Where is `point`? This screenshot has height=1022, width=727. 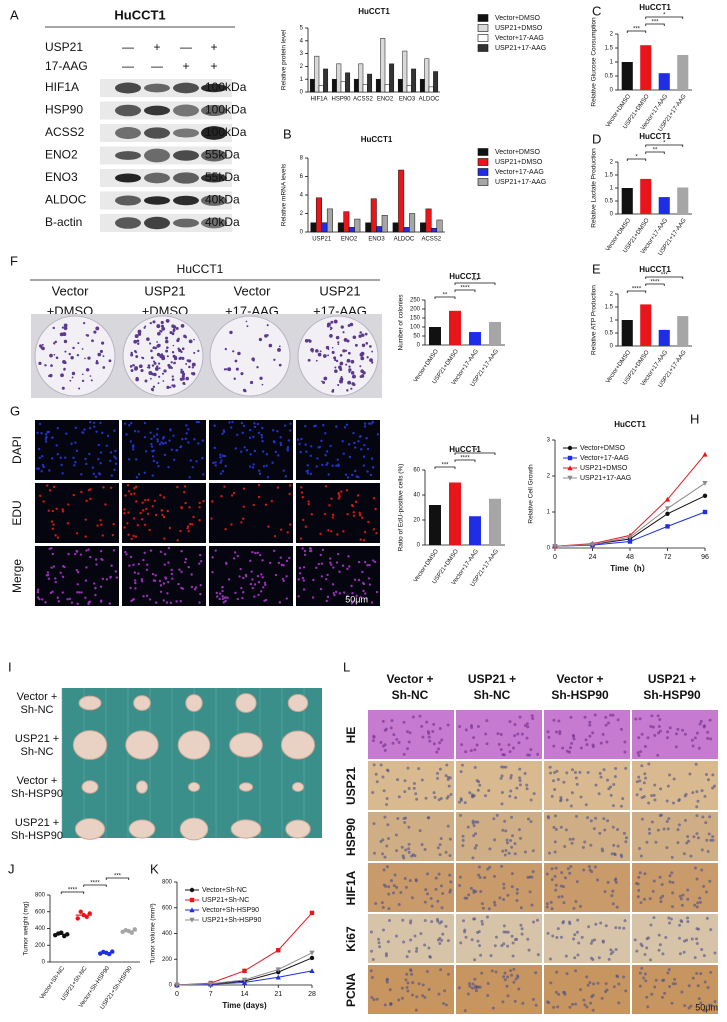 point is located at coordinates (667, 509).